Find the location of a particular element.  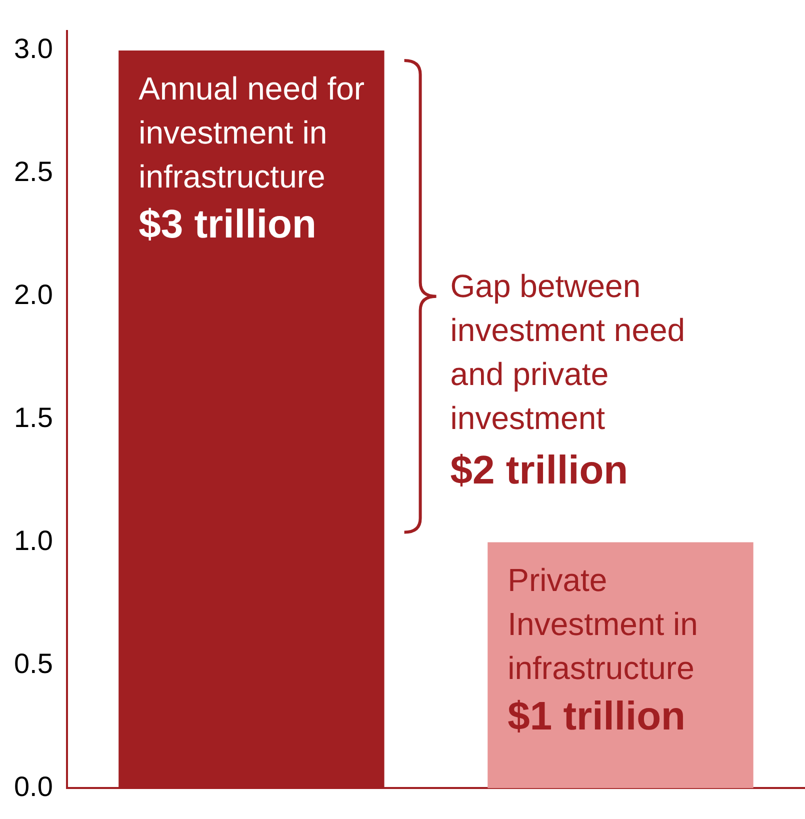

y-tick-label: 1.0 is located at coordinates (33, 540).